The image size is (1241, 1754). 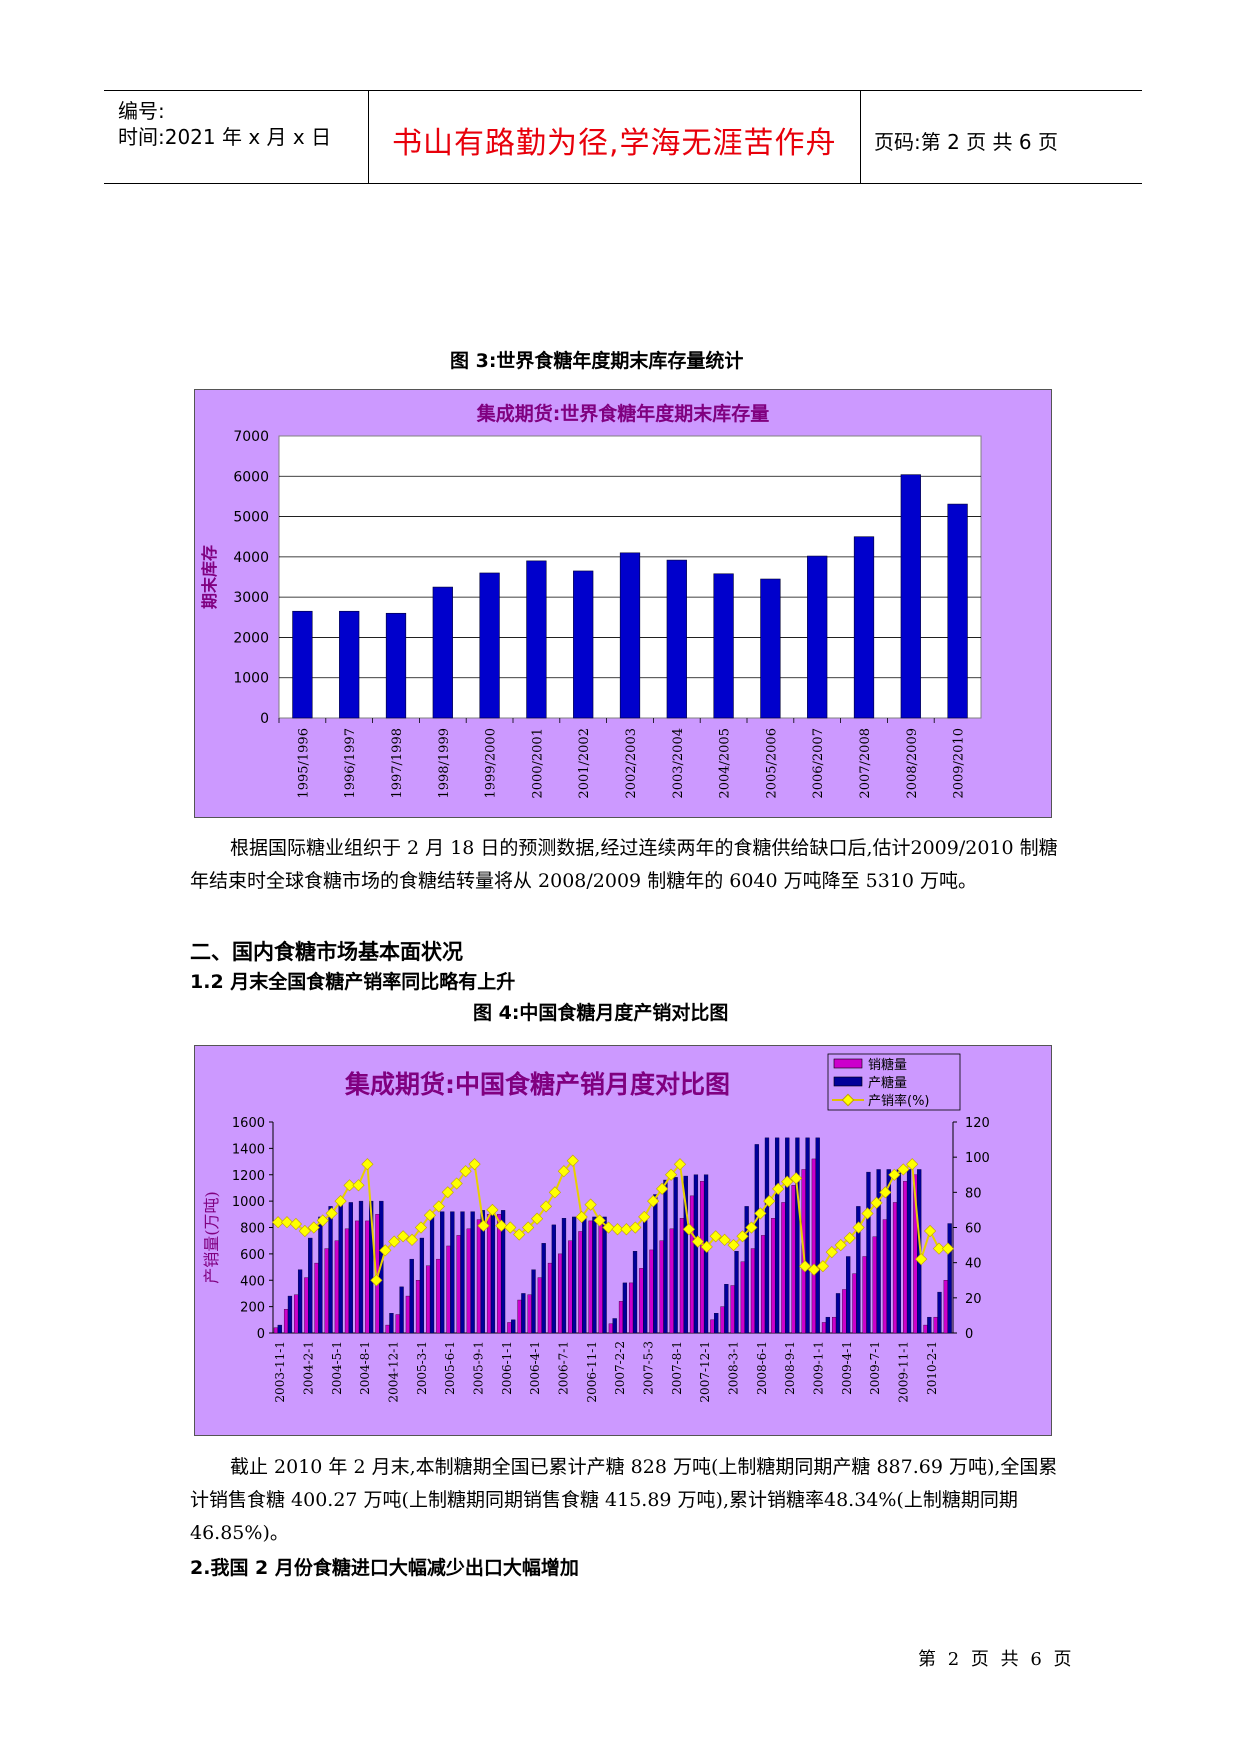 What do you see at coordinates (734, 1368) in the screenshot?
I see `fig4-xtick-label: 2008-3-1` at bounding box center [734, 1368].